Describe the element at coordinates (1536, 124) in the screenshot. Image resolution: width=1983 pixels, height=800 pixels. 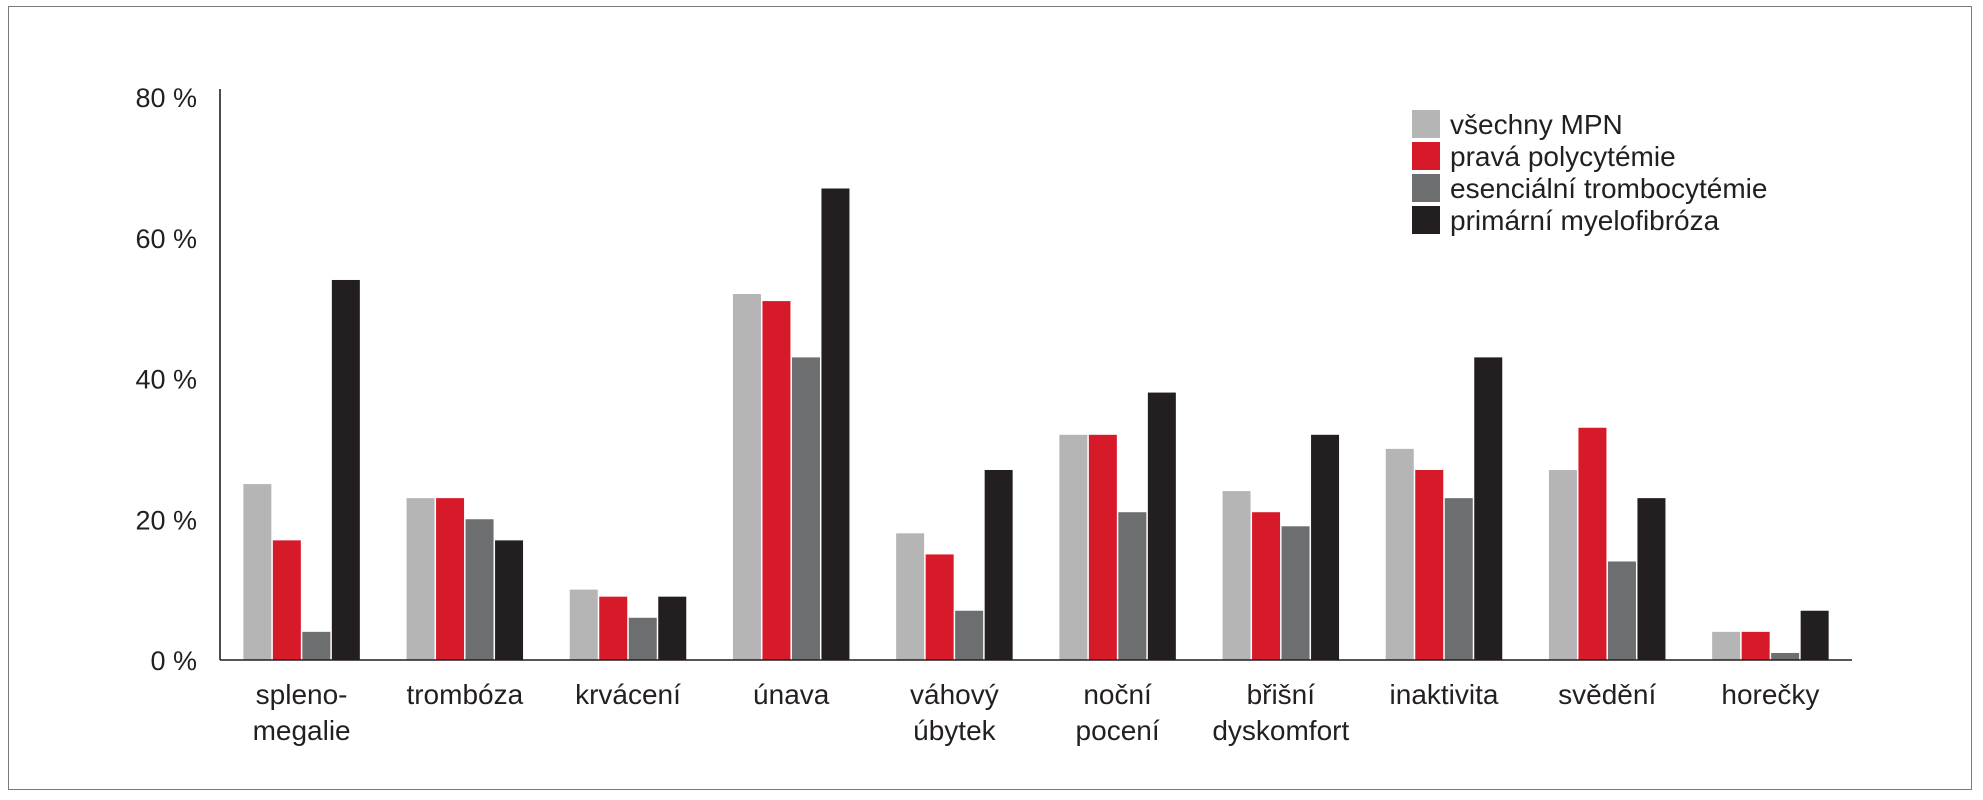
I see `legend-label: všechny MPN` at that location.